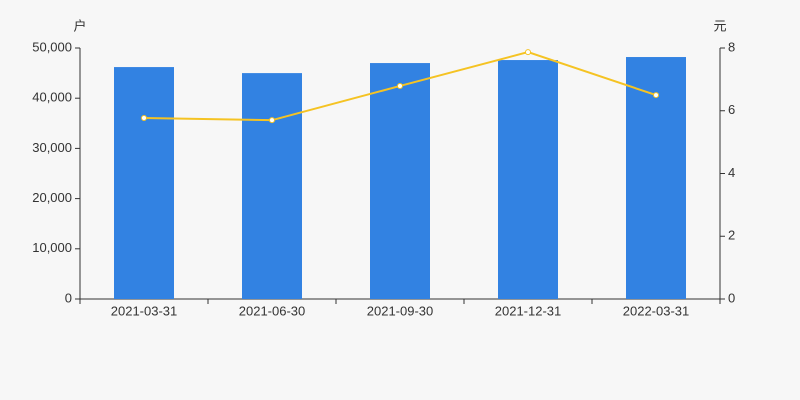 This screenshot has height=400, width=800. Describe the element at coordinates (731, 235) in the screenshot. I see `y2-tick-label: 2` at that location.